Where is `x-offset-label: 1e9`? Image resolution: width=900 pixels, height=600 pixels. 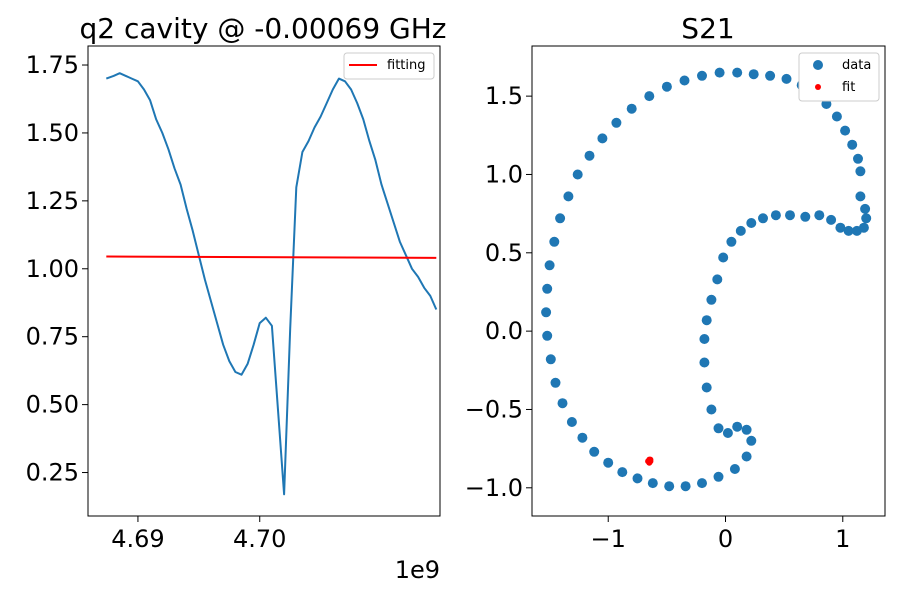 x-offset-label: 1e9 is located at coordinates (417, 570).